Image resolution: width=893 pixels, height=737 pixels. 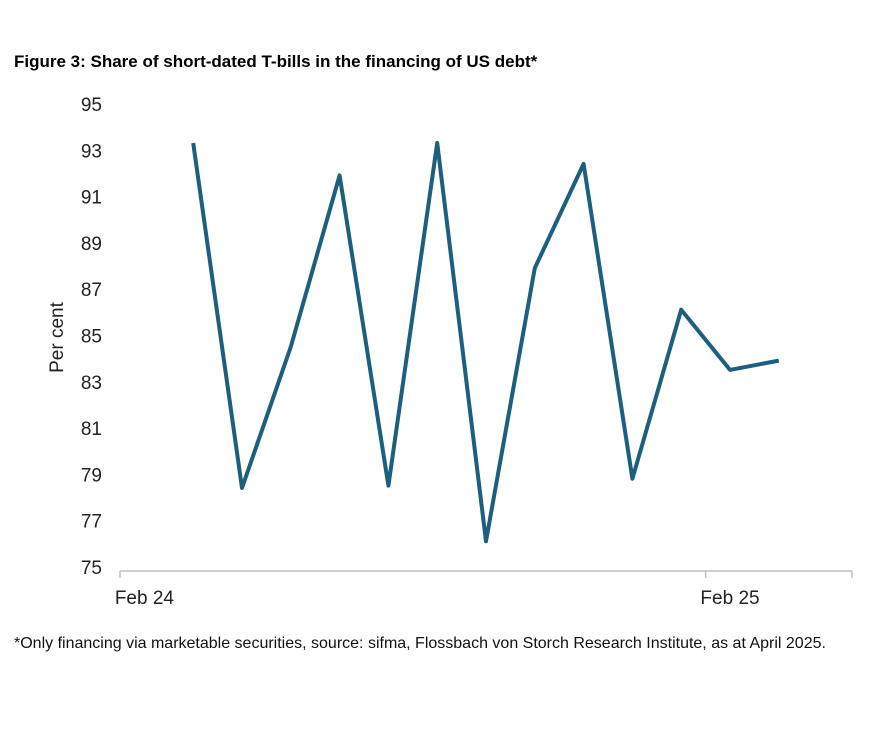 What do you see at coordinates (91, 568) in the screenshot?
I see `y-tick-label: 75` at bounding box center [91, 568].